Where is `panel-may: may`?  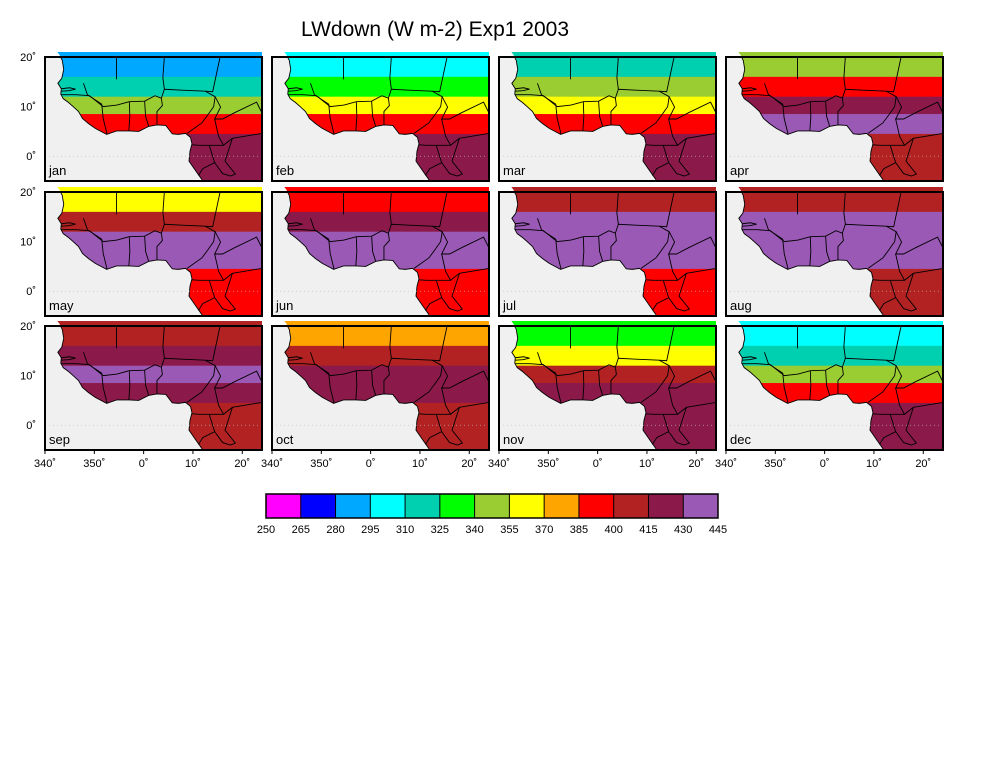
panel-may: may is located at coordinates (153, 252).